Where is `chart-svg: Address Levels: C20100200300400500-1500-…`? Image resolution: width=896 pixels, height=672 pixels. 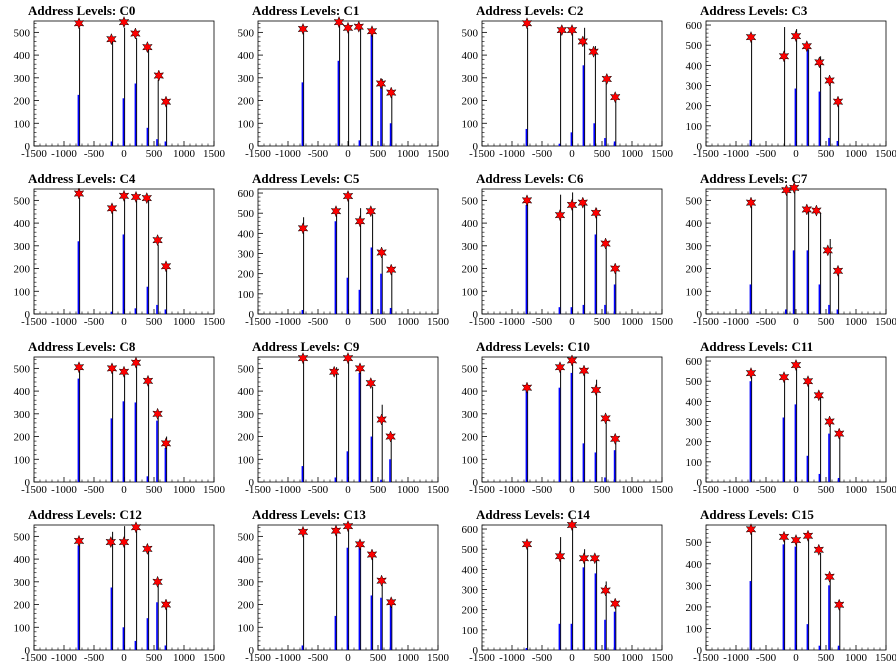 chart-svg: Address Levels: C20100200300400500-1500-… is located at coordinates (568, 81).